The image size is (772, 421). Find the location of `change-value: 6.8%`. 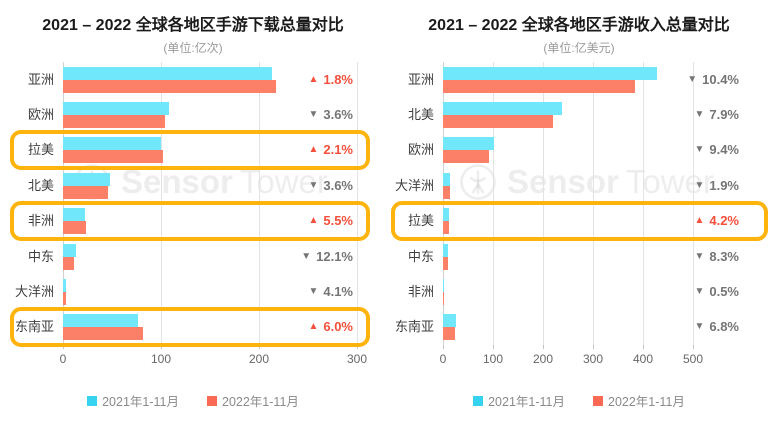

change-value: 6.8% is located at coordinates (724, 327).